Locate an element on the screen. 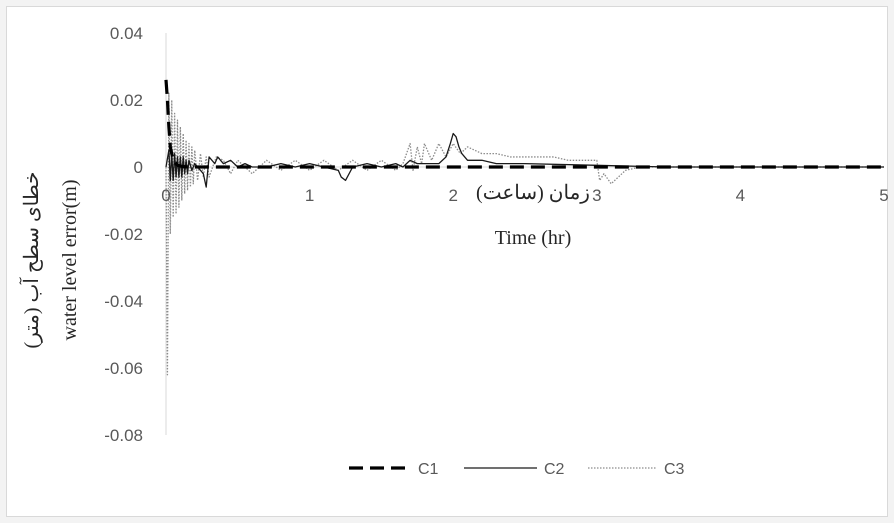  legend-item-c2: C2 is located at coordinates (514, 469).